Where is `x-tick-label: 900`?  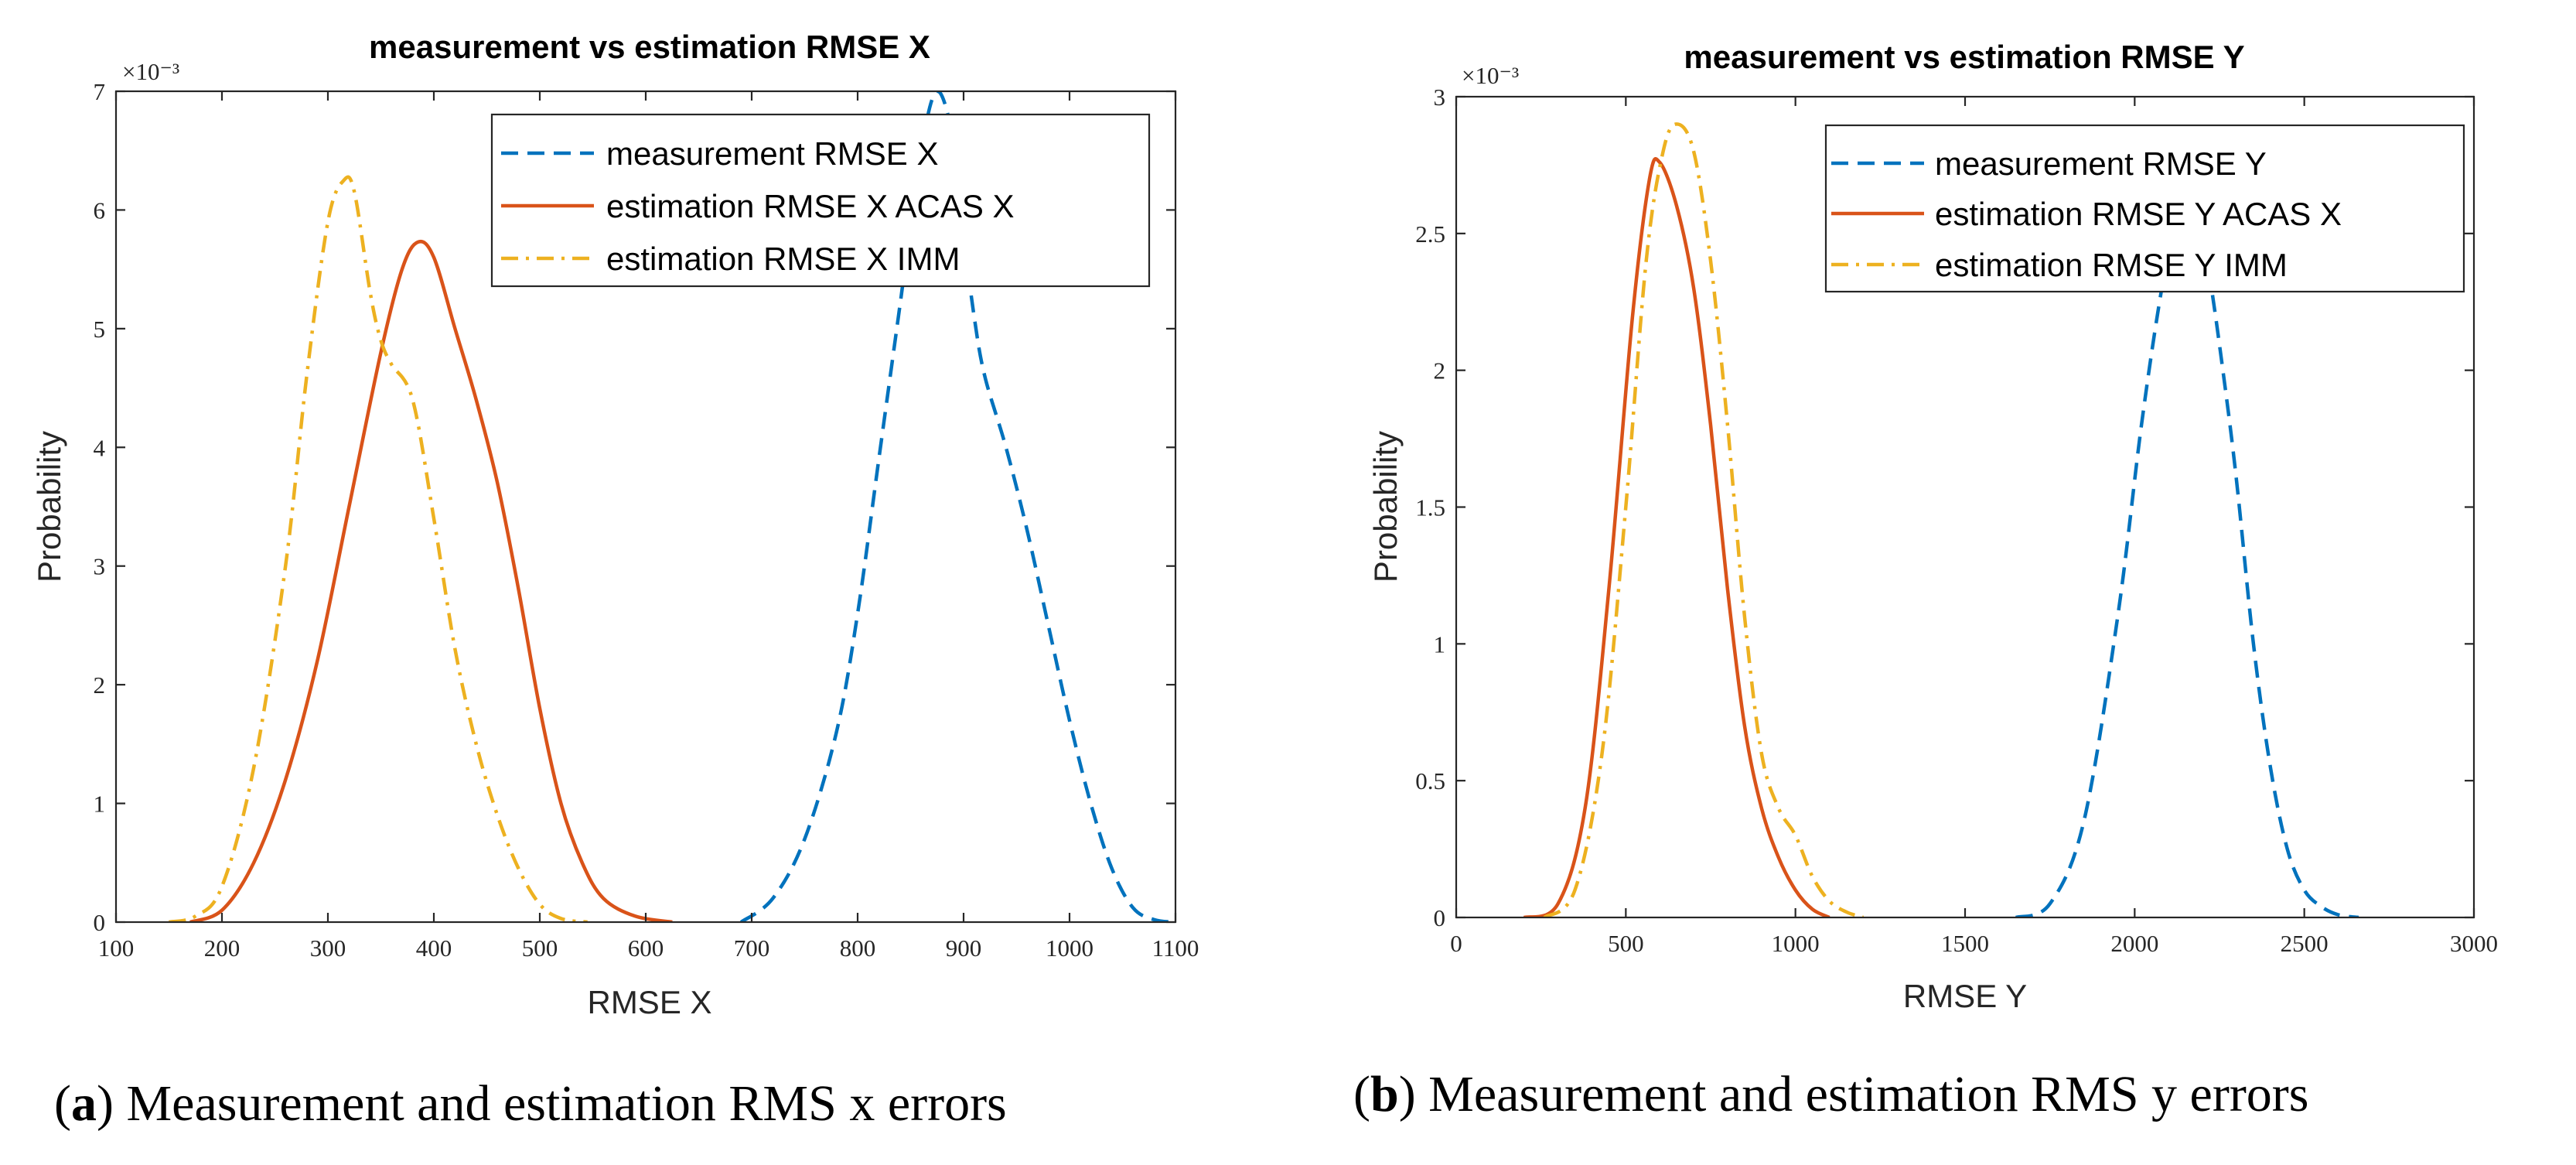 x-tick-label: 900 is located at coordinates (964, 948).